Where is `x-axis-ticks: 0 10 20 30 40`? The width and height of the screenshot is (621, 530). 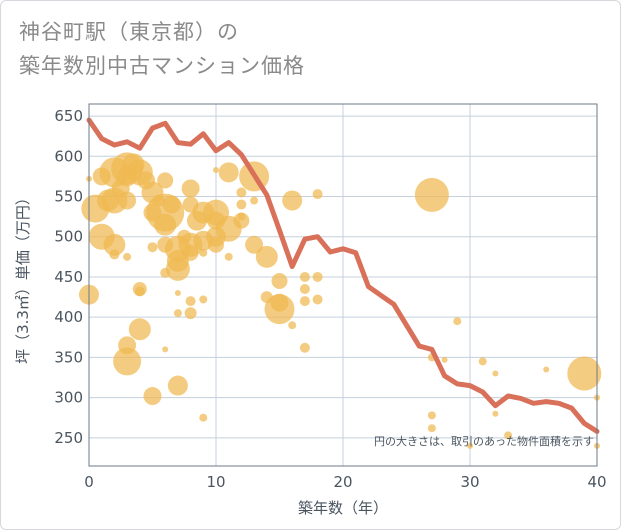
x-axis-ticks: 0 10 20 30 40 is located at coordinates (345, 482).